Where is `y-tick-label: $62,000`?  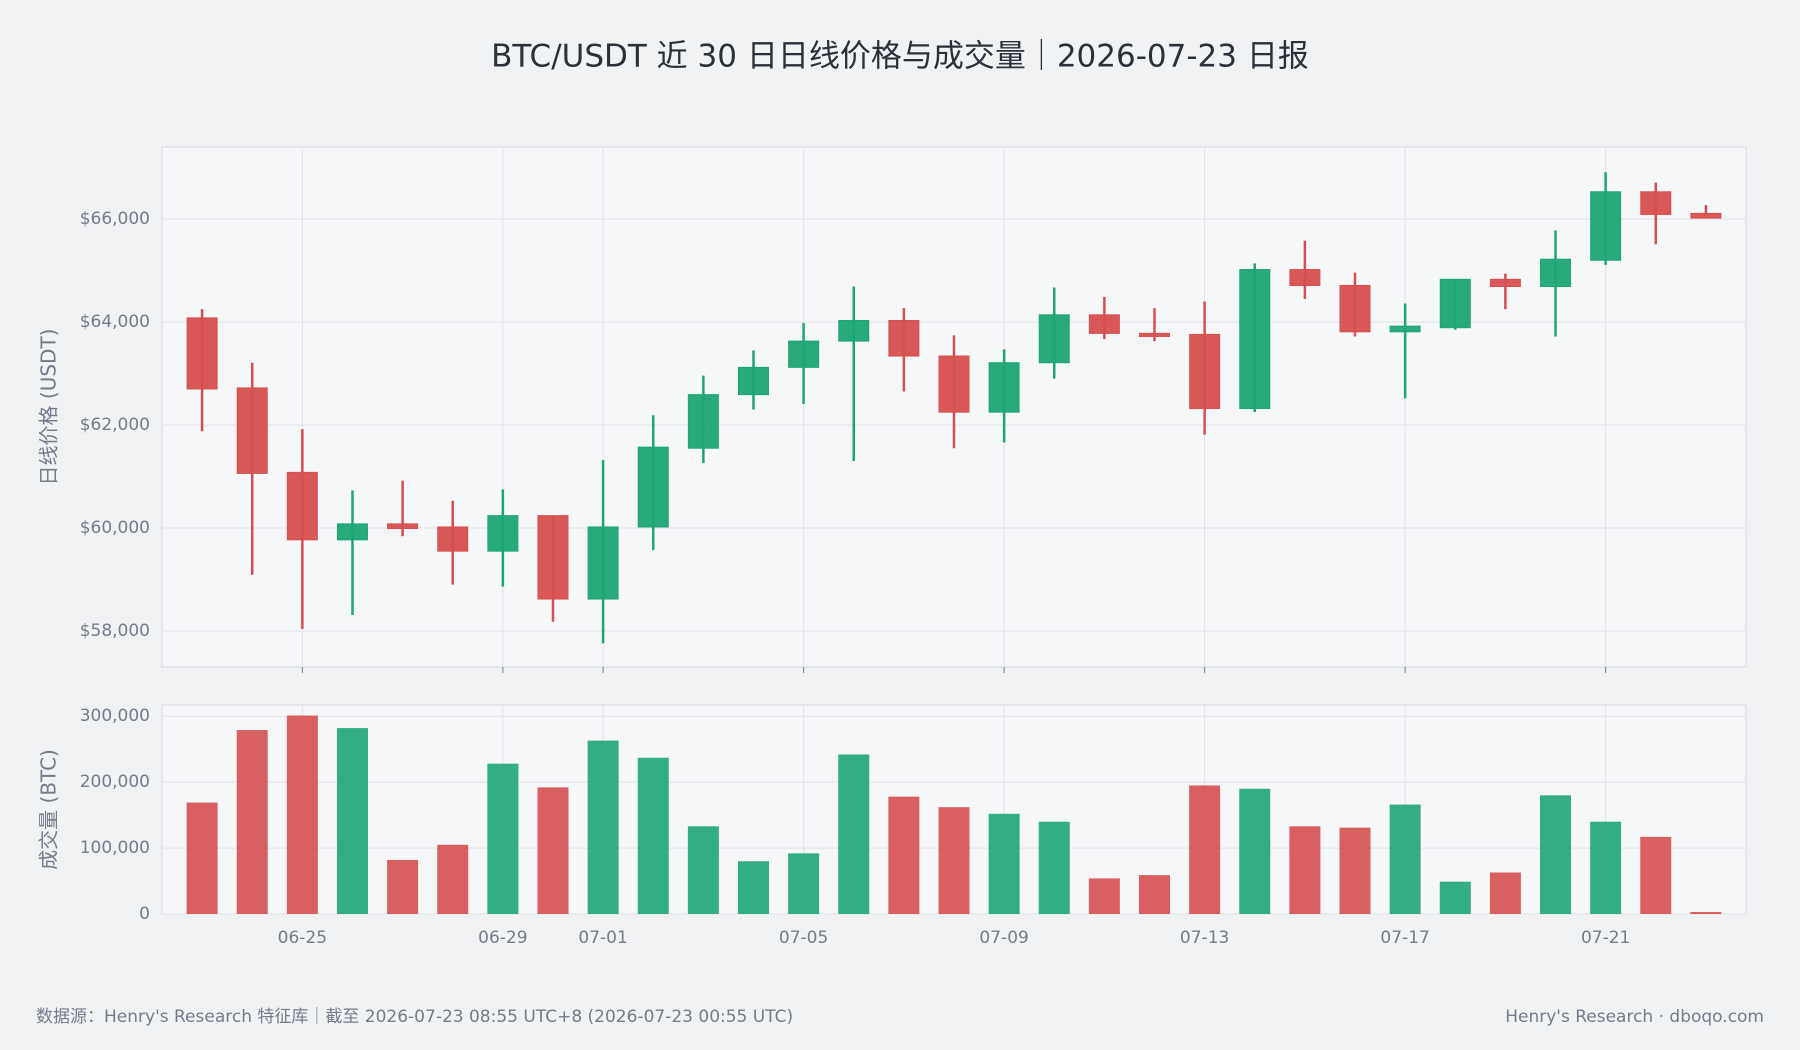 y-tick-label: $62,000 is located at coordinates (115, 425).